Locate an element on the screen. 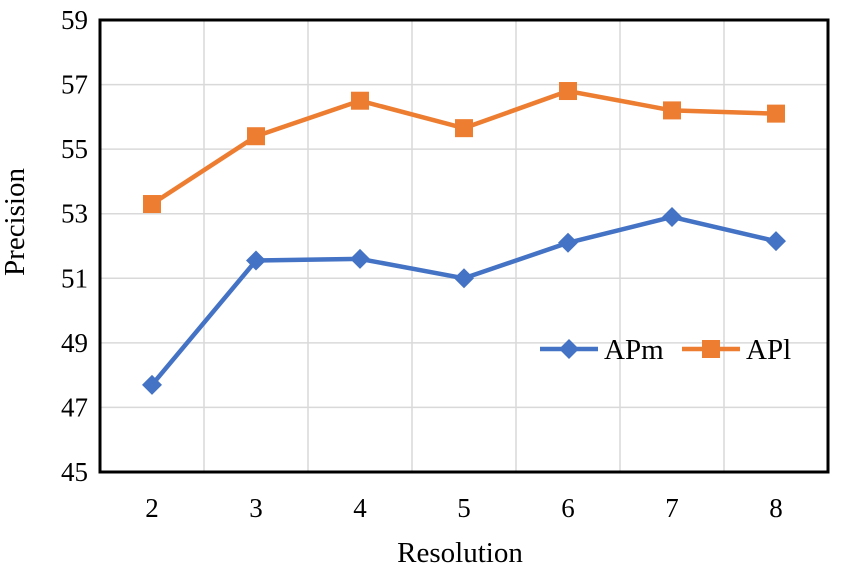 This screenshot has width=855, height=569. y-tick-label: 45 is located at coordinates (74, 472).